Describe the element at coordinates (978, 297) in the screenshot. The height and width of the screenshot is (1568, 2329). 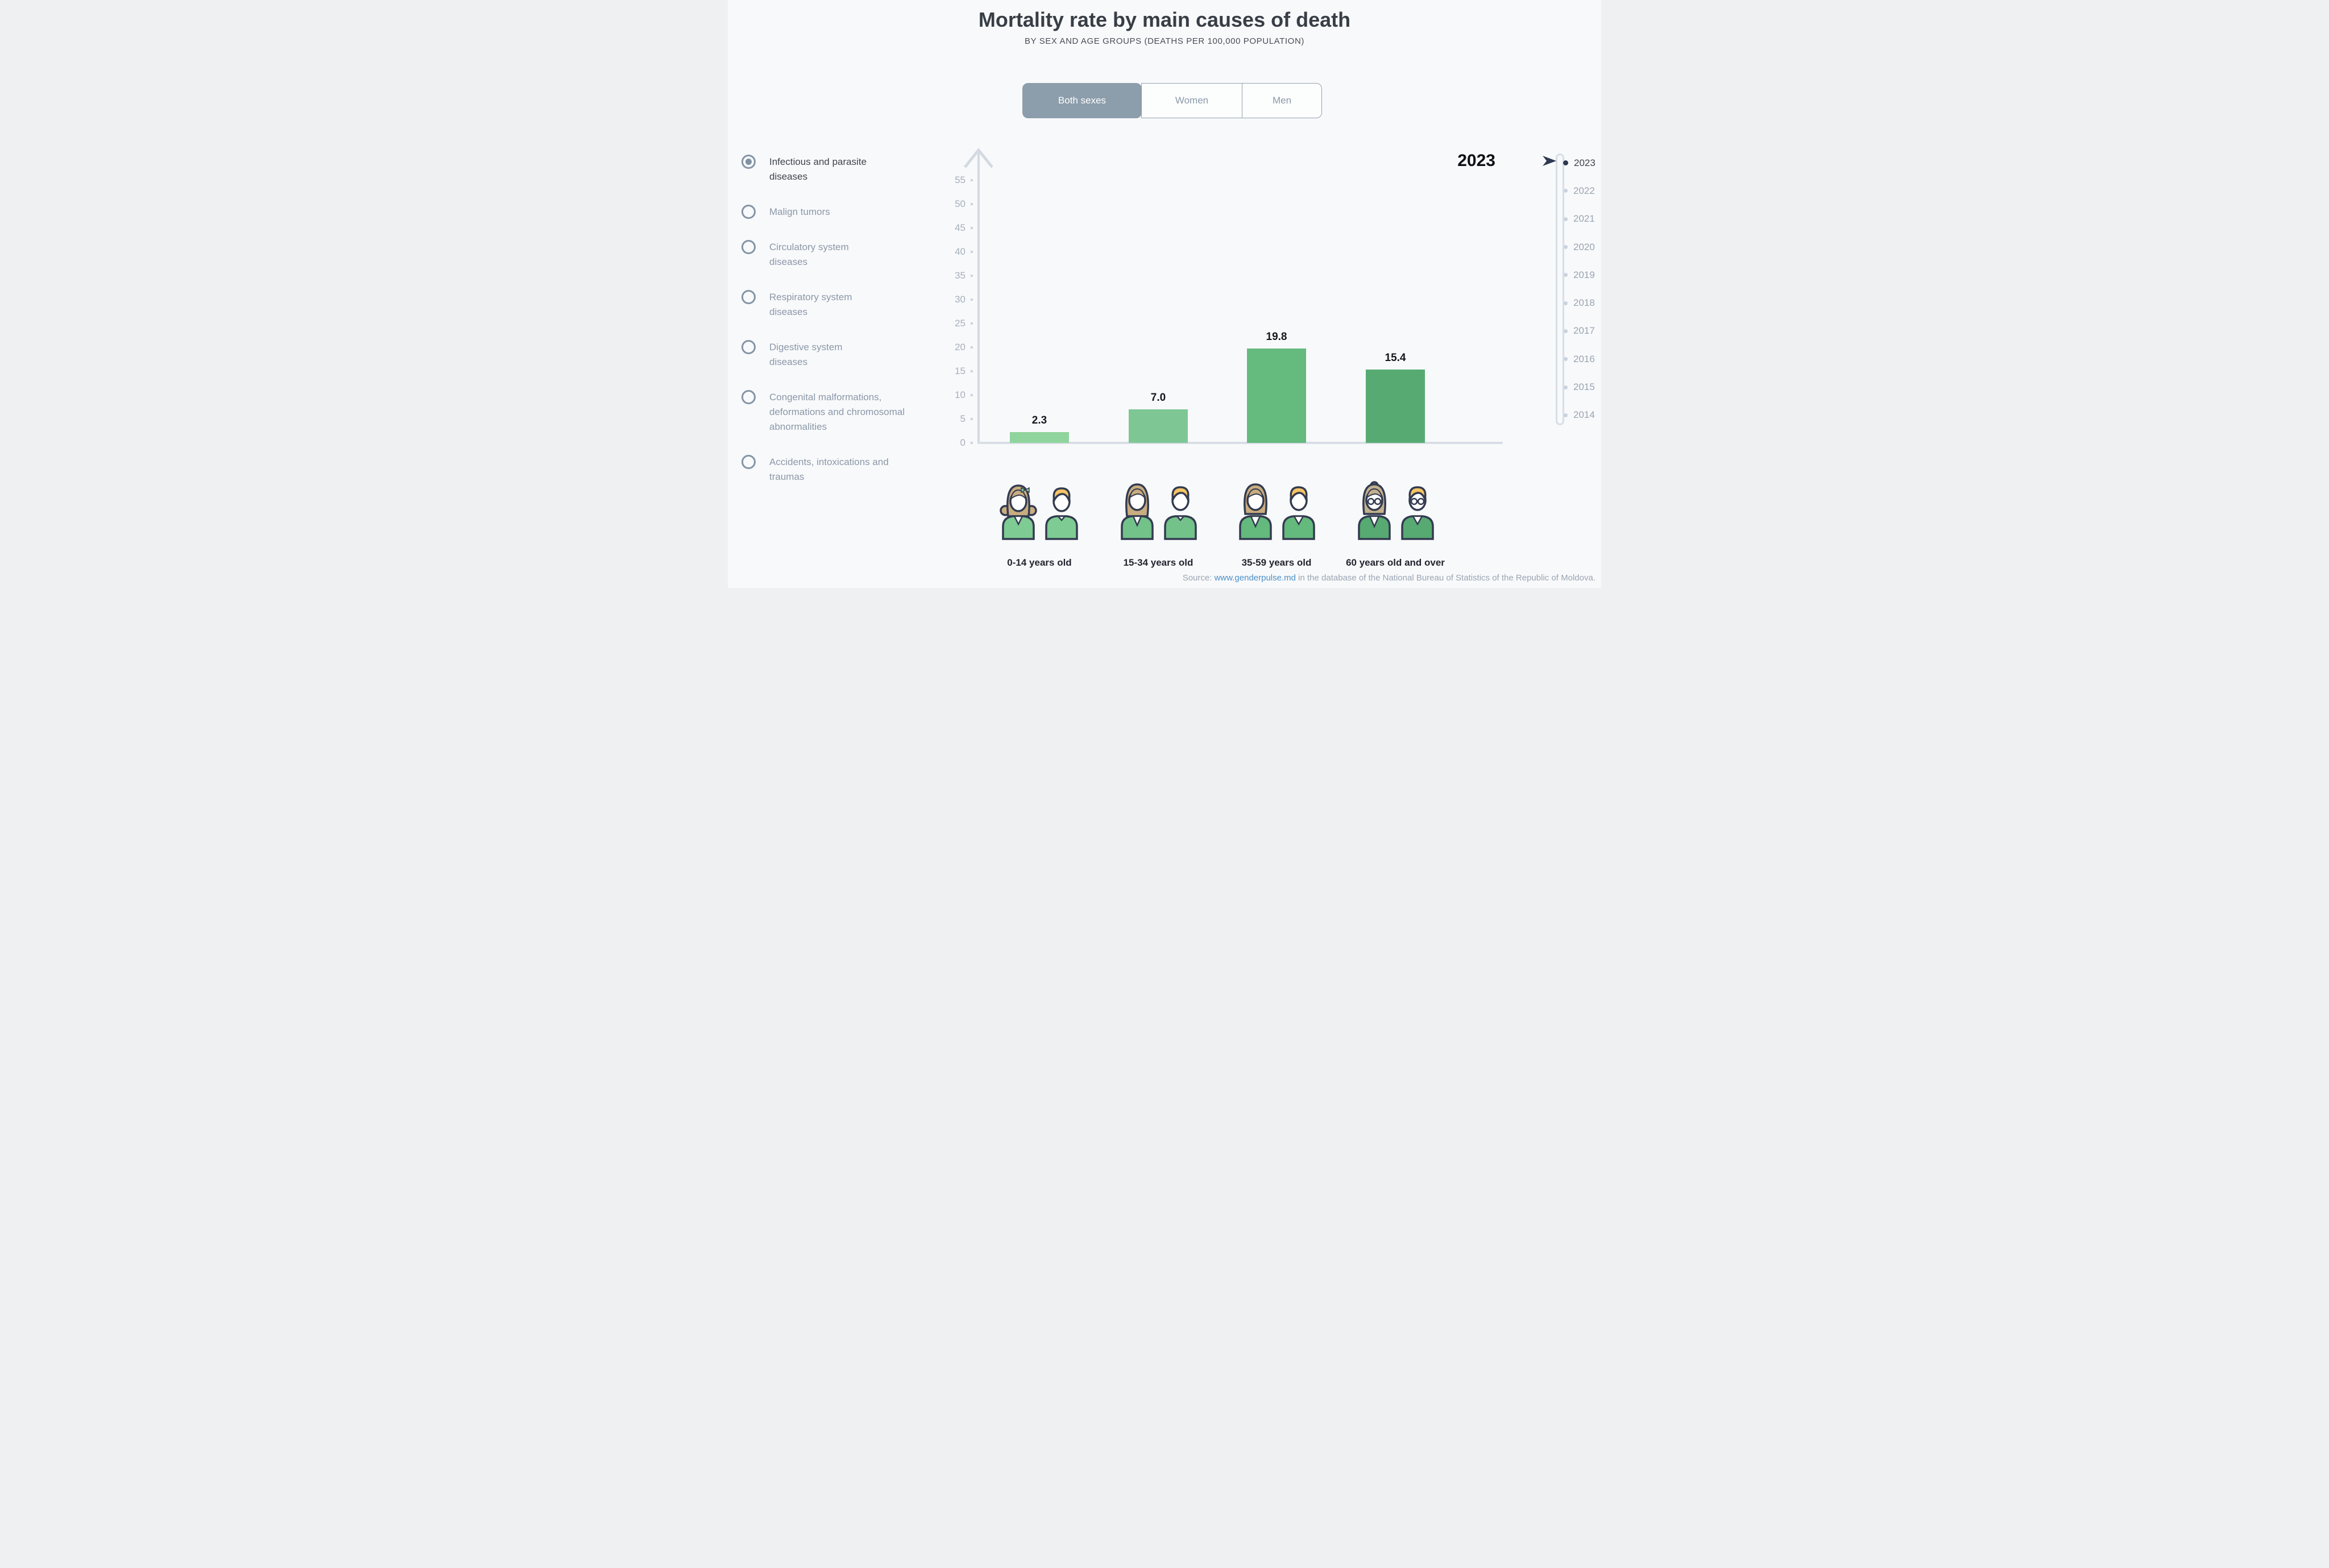
I see `y-axis` at that location.